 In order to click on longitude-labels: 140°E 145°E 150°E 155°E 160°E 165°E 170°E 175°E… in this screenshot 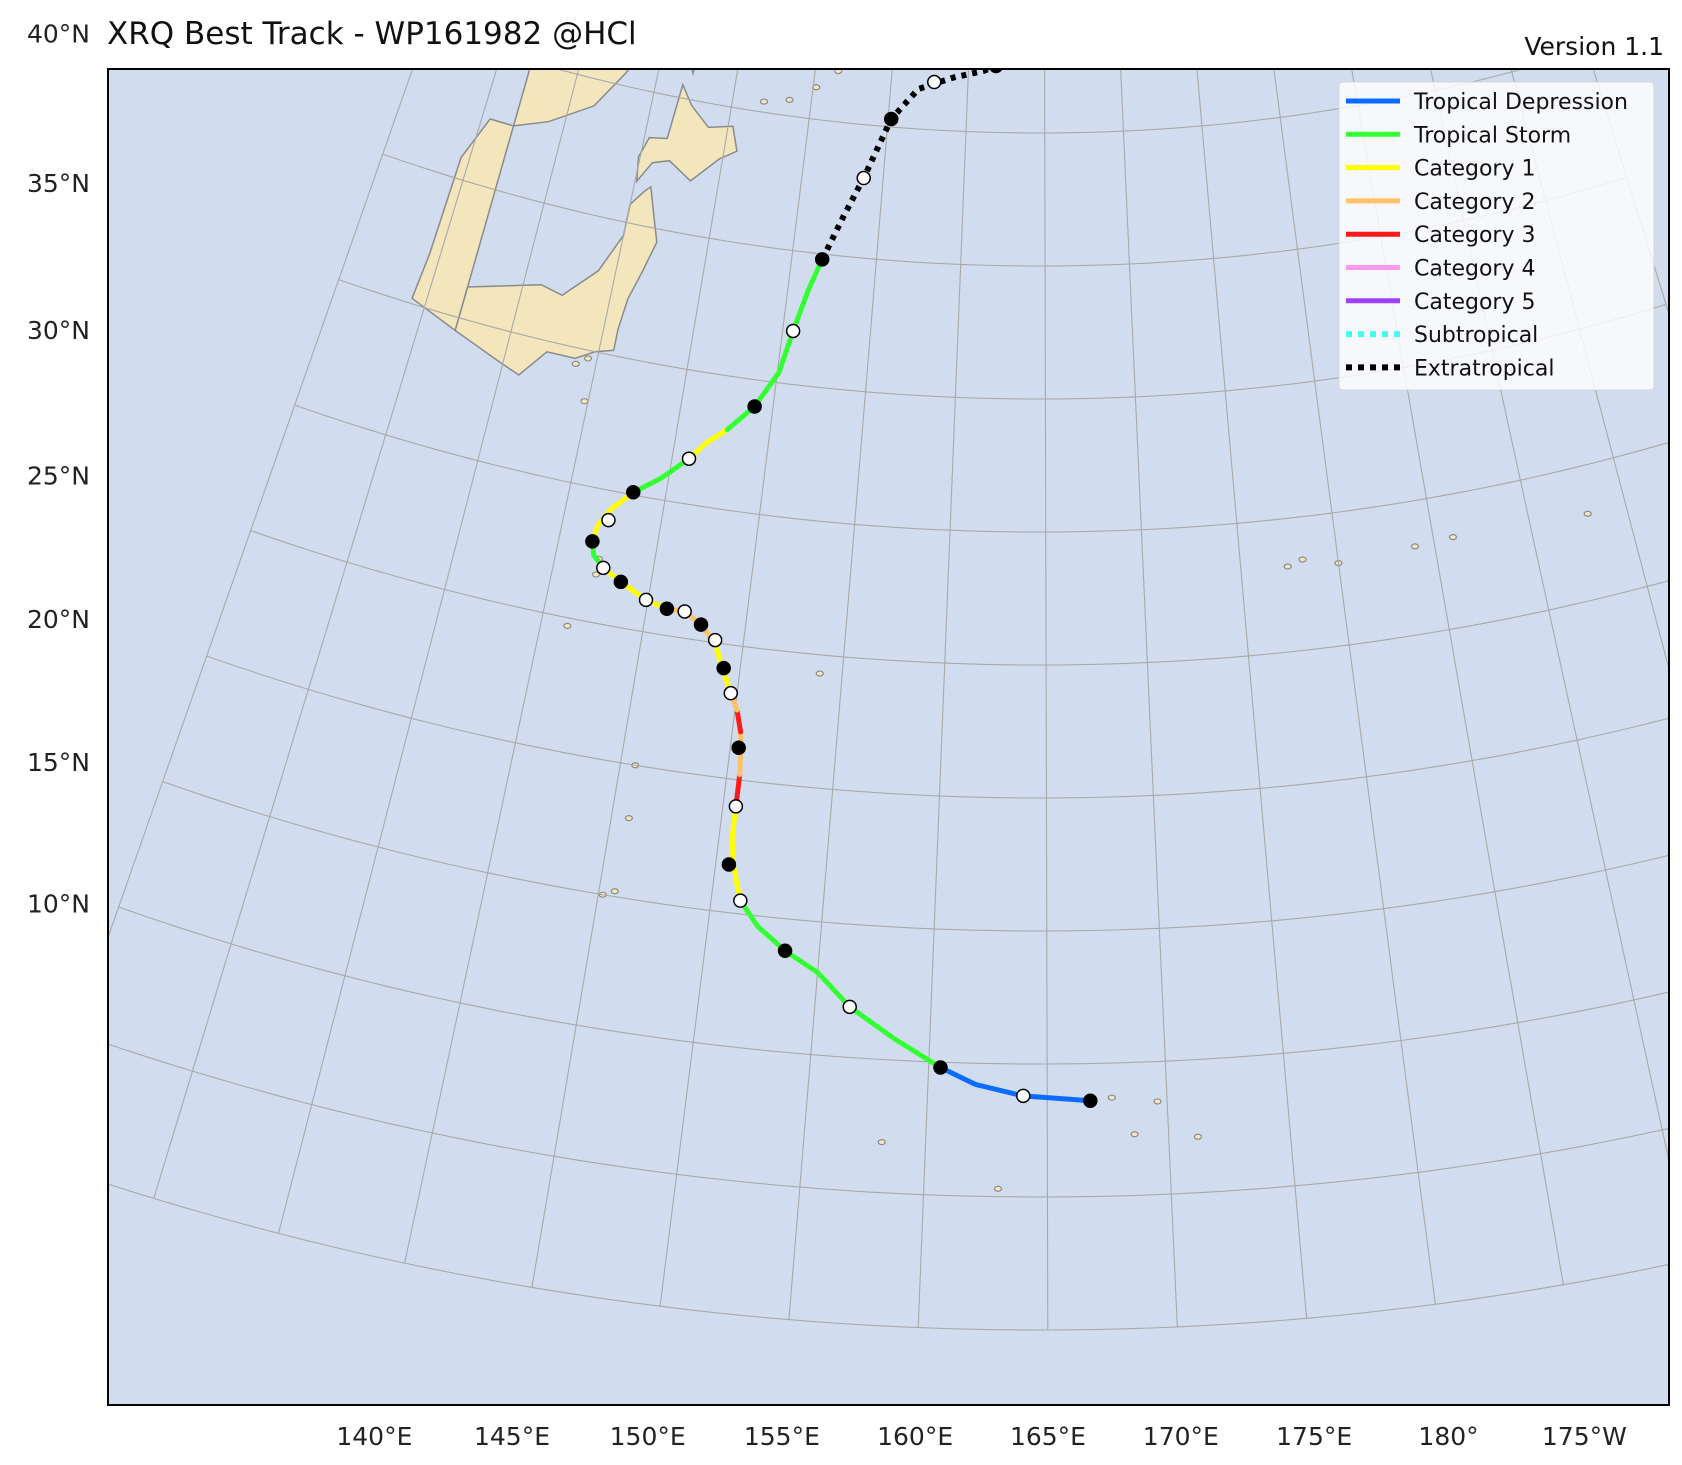, I will do `click(1009, 1436)`.